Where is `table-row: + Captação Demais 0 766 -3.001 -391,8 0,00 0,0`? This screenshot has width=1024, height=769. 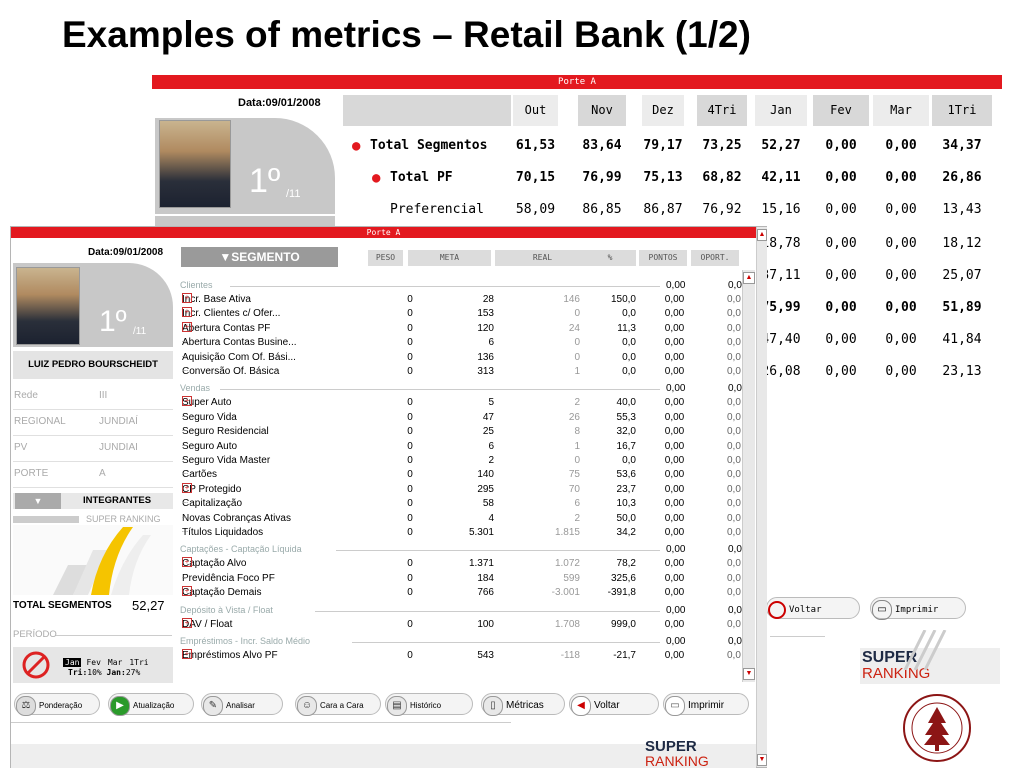
table-row: + Captação Demais 0 766 -3.001 -391,8 0,00 0,0 is located at coordinates (462, 593).